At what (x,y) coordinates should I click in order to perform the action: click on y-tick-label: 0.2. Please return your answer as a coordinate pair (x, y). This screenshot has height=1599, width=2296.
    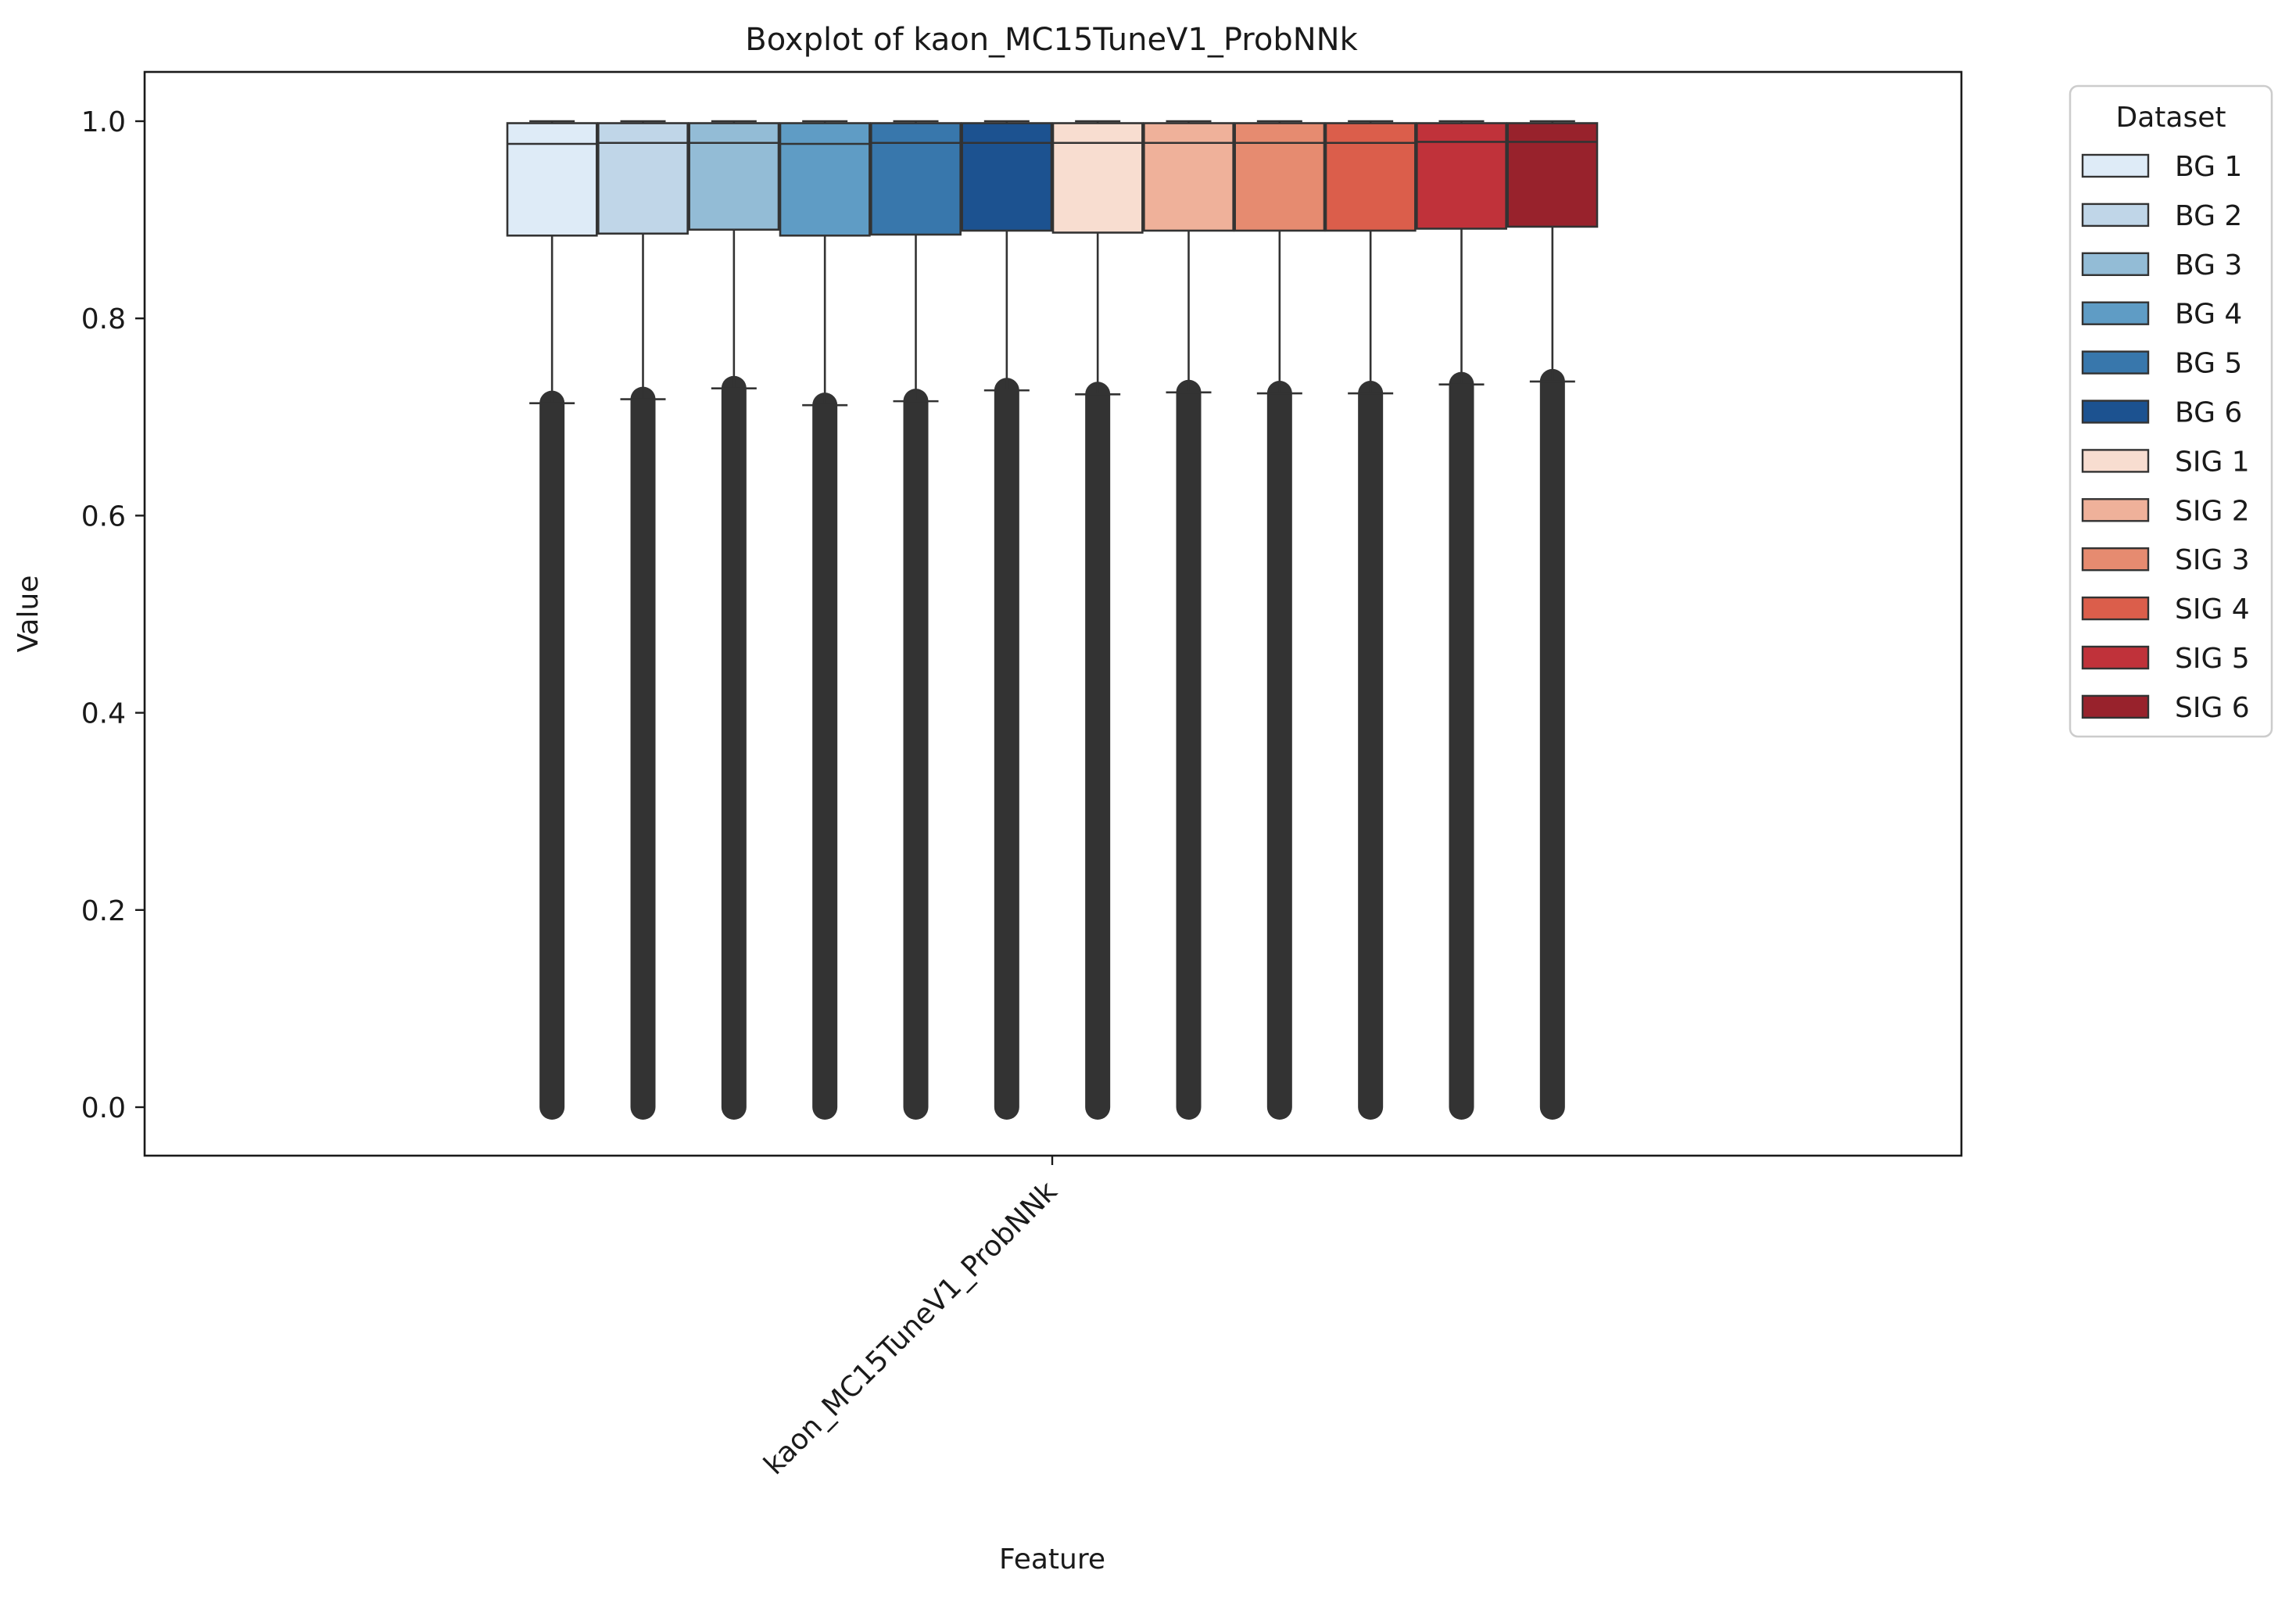
    Looking at the image, I should click on (103, 911).